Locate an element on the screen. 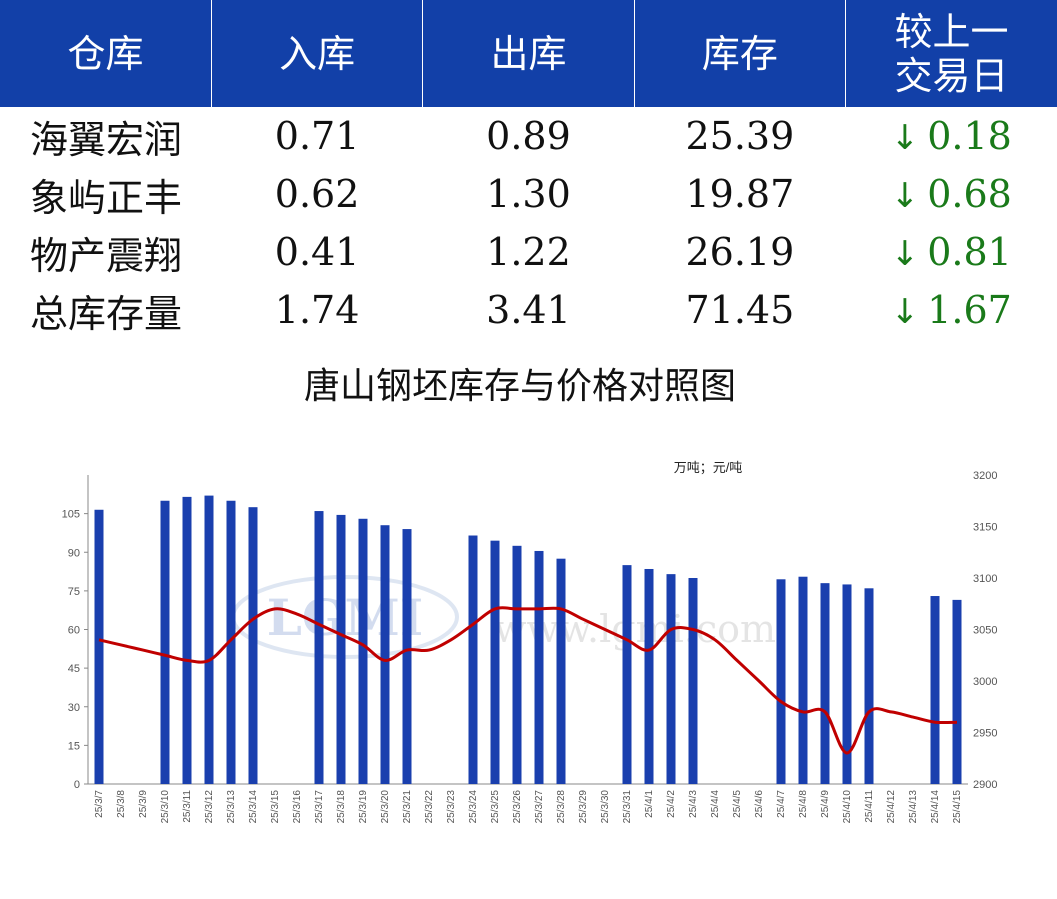 The width and height of the screenshot is (1057, 899). x-tick-label: 25/3/16 is located at coordinates (297, 807).